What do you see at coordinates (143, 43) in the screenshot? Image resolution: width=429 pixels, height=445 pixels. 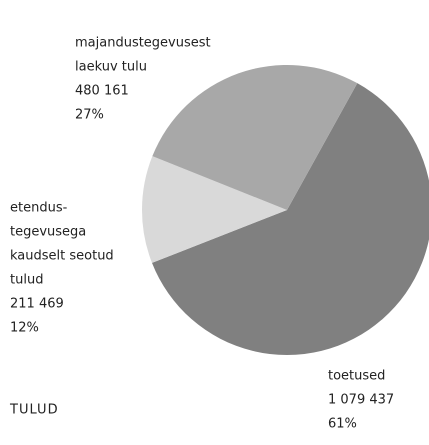 I see `slice-label: majandustegevusest` at bounding box center [143, 43].